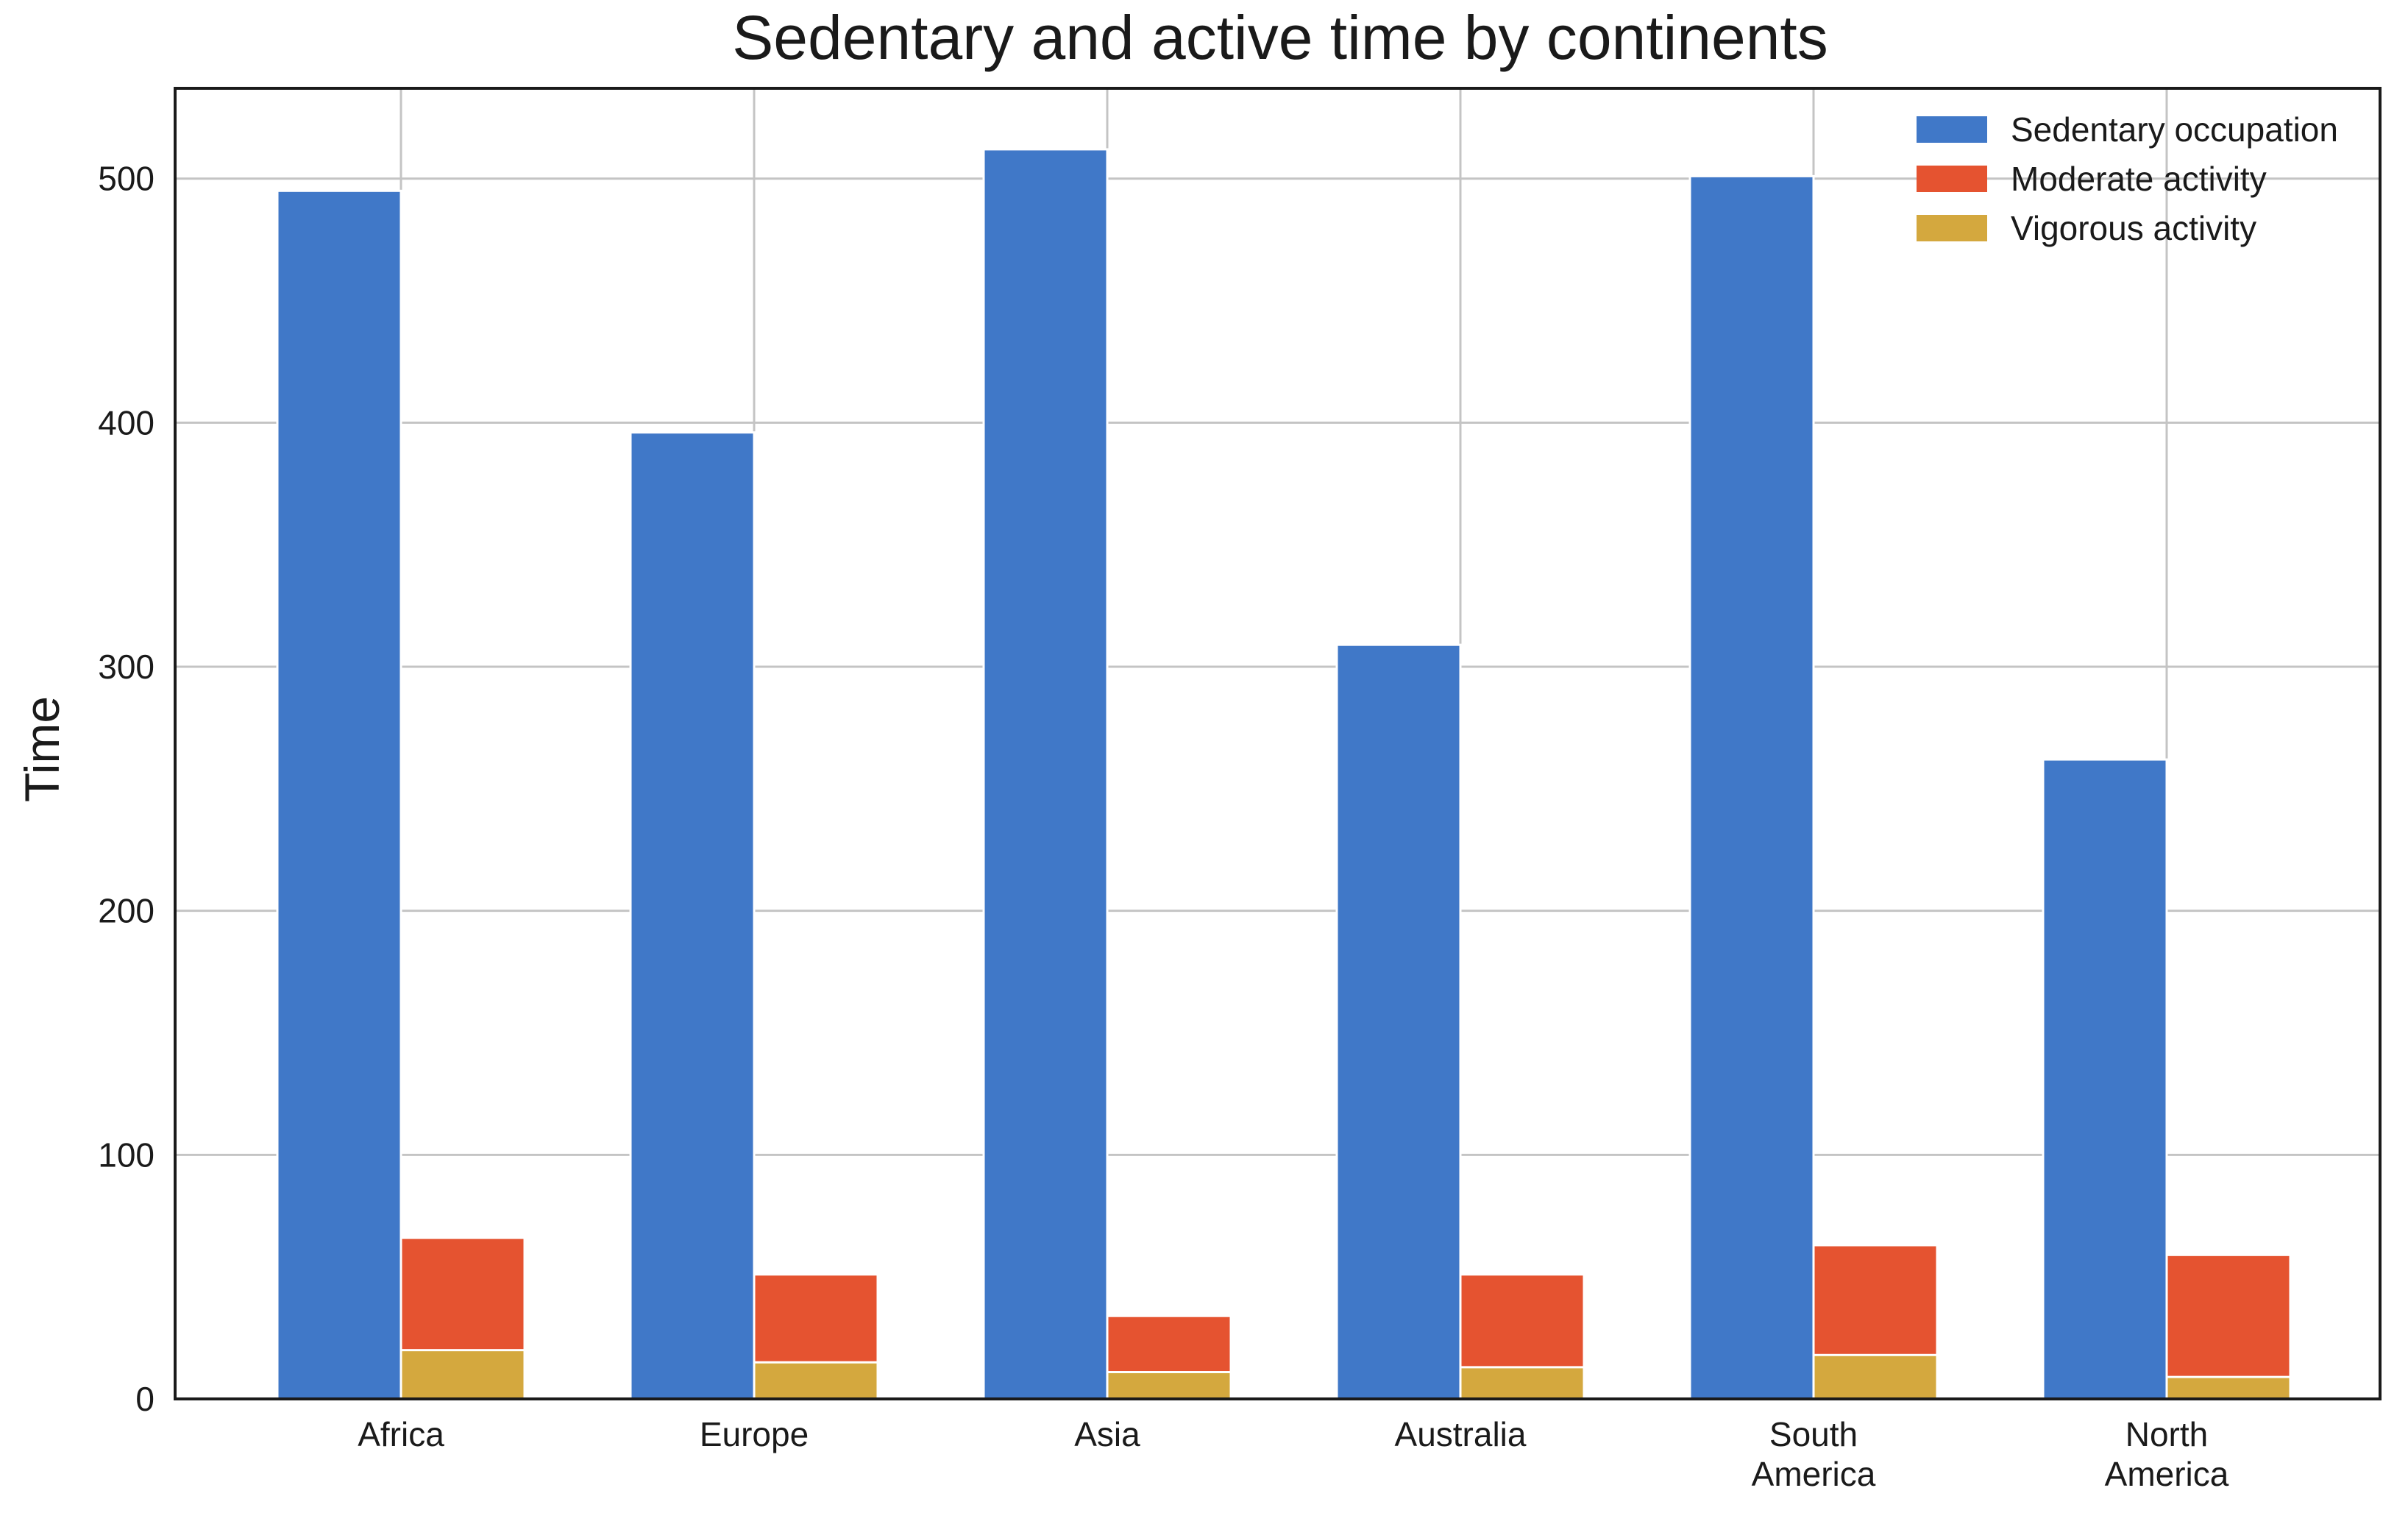 The image size is (2408, 1513). Describe the element at coordinates (1814, 1454) in the screenshot. I see `x-tick-label-4: South America` at that location.